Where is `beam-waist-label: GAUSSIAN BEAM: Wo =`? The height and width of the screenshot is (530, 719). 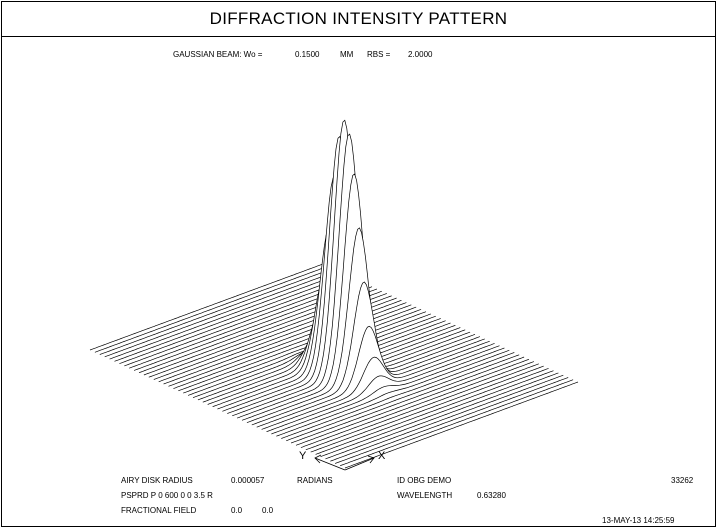 beam-waist-label: GAUSSIAN BEAM: Wo = is located at coordinates (218, 54).